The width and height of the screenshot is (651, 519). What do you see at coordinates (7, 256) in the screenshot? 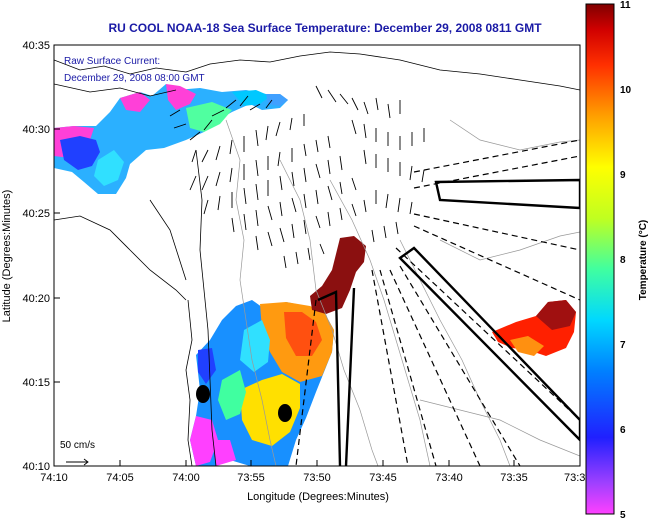
I see `latitude-axis-label: Latitude (Degrees:Minutes)` at bounding box center [7, 256].